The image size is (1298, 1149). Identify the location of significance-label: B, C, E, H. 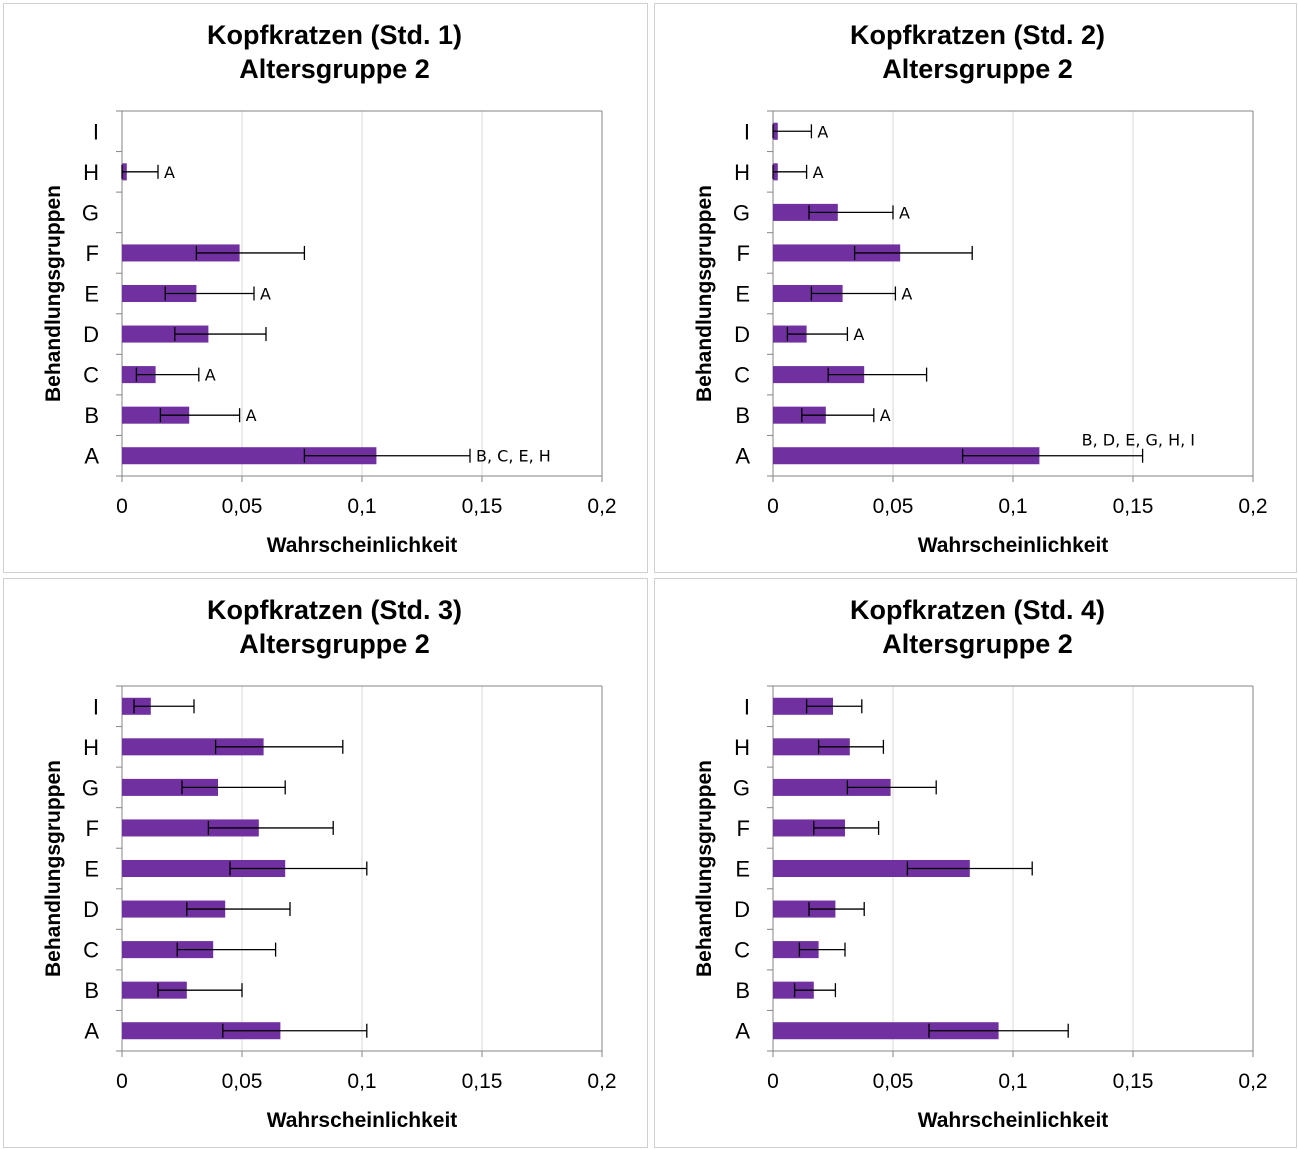
(513, 456).